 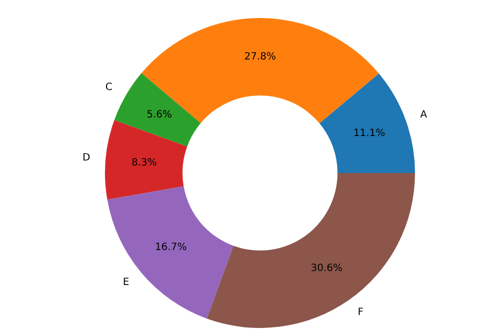 What do you see at coordinates (108, 88) in the screenshot?
I see `slice-label: C` at bounding box center [108, 88].